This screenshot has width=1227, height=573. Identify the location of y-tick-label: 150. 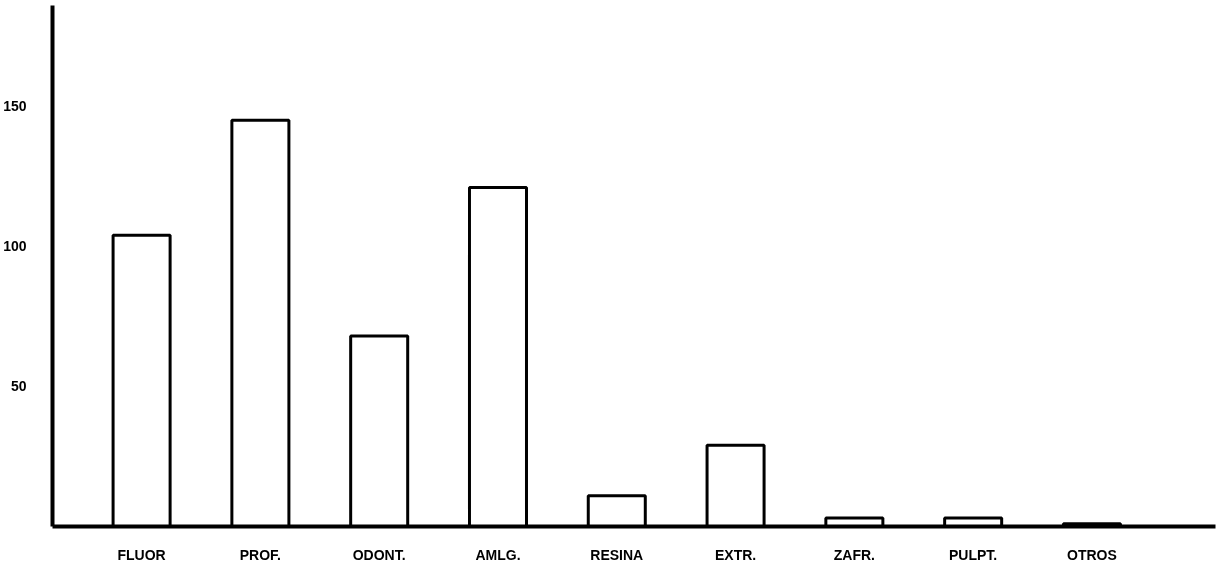
(15, 106).